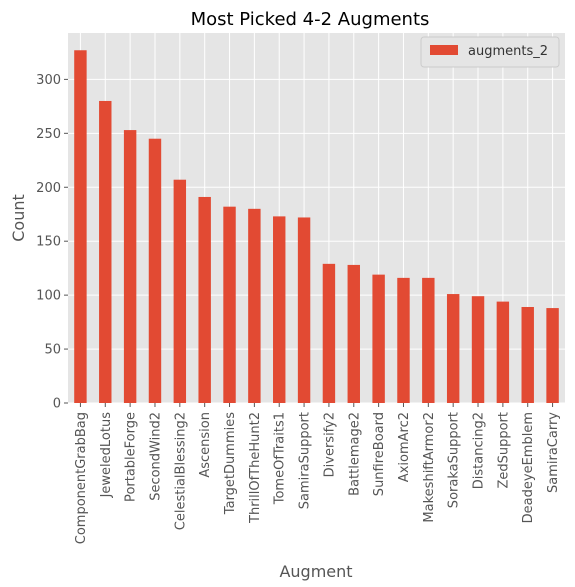  I want to click on legend: augments_2, so click(490, 52).